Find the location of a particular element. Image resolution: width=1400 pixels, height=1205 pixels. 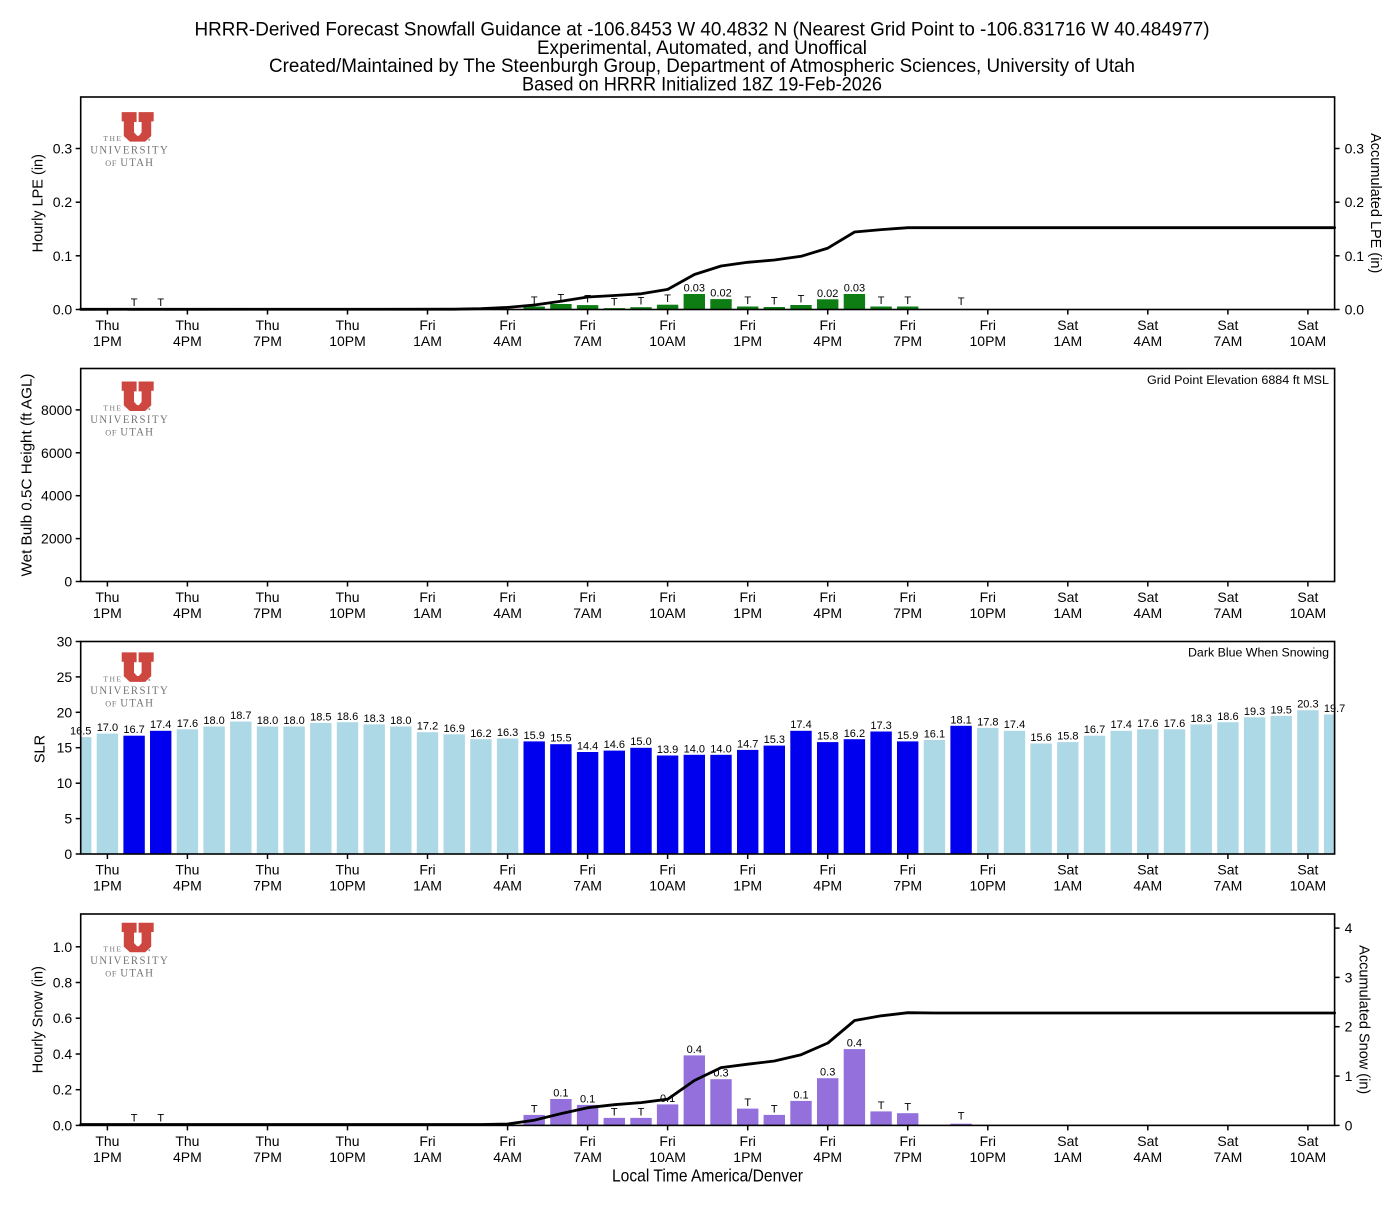

svg-text: 17.2 is located at coordinates (427, 727).